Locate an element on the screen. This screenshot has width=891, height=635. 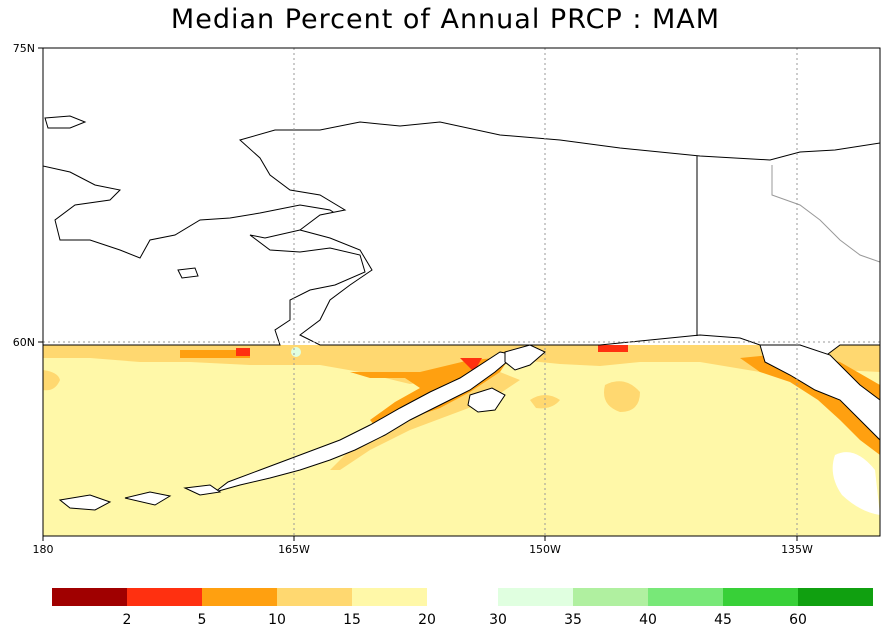
field-10-15-blob is located at coordinates (622, 396).